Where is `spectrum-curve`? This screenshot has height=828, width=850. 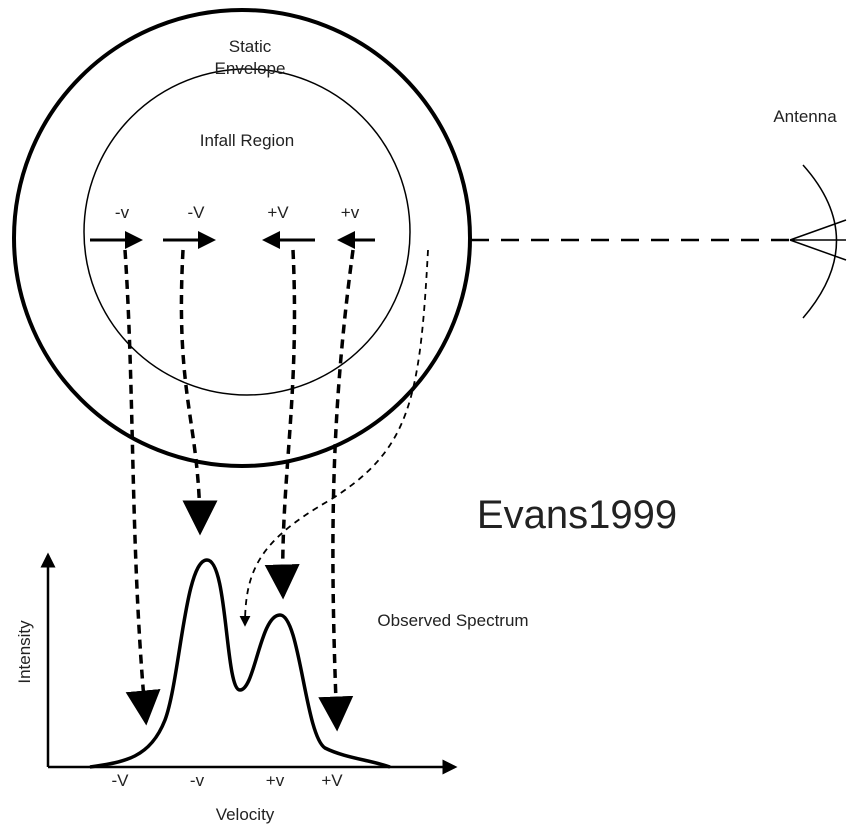
spectrum-curve is located at coordinates (240, 663).